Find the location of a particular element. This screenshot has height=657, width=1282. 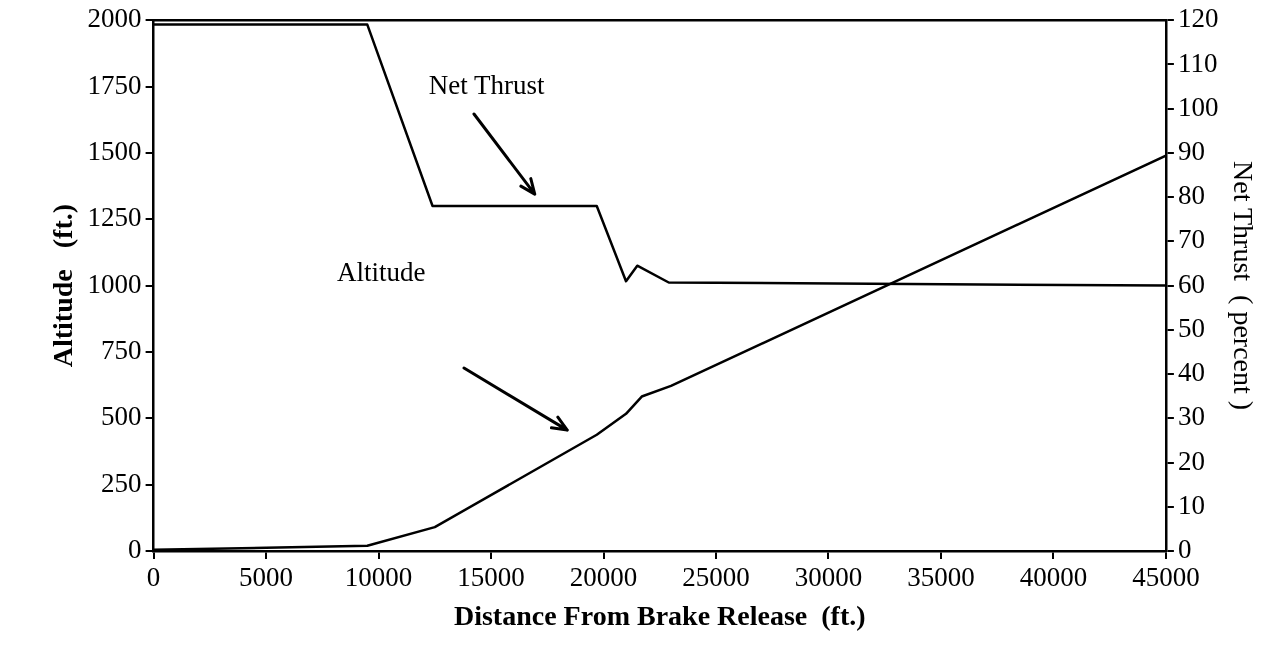

x-tick-label: 10000 is located at coordinates (378, 577).